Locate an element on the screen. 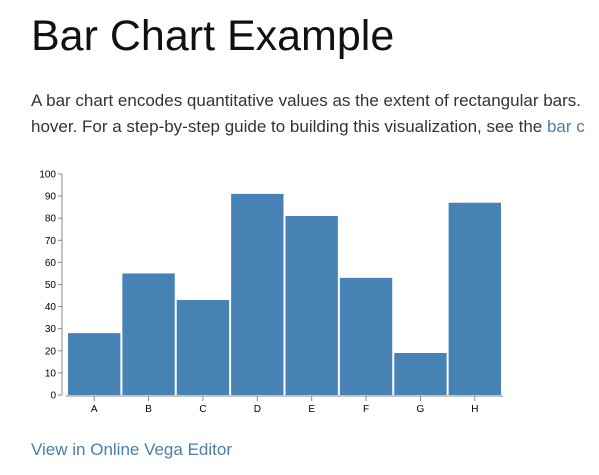 The image size is (599, 475). bar-e is located at coordinates (311, 305).